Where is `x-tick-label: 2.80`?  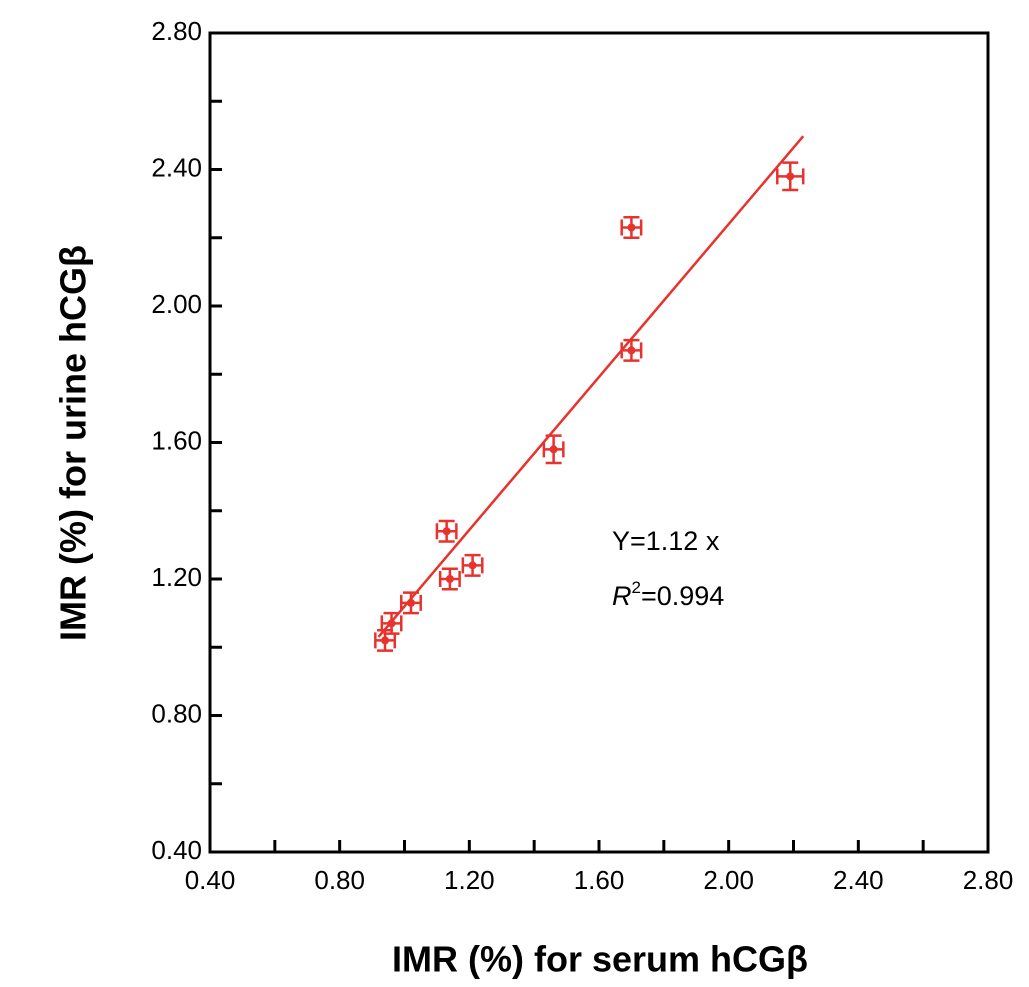 x-tick-label: 2.80 is located at coordinates (988, 880).